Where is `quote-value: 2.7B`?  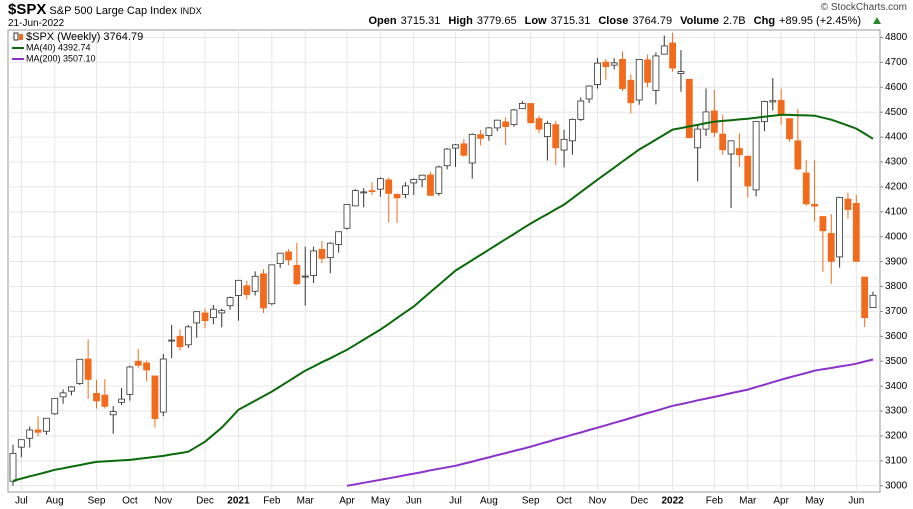
quote-value: 2.7B is located at coordinates (734, 21).